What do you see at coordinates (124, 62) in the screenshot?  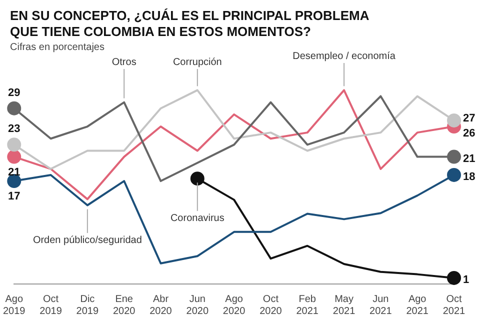 I see `text: Otros` at bounding box center [124, 62].